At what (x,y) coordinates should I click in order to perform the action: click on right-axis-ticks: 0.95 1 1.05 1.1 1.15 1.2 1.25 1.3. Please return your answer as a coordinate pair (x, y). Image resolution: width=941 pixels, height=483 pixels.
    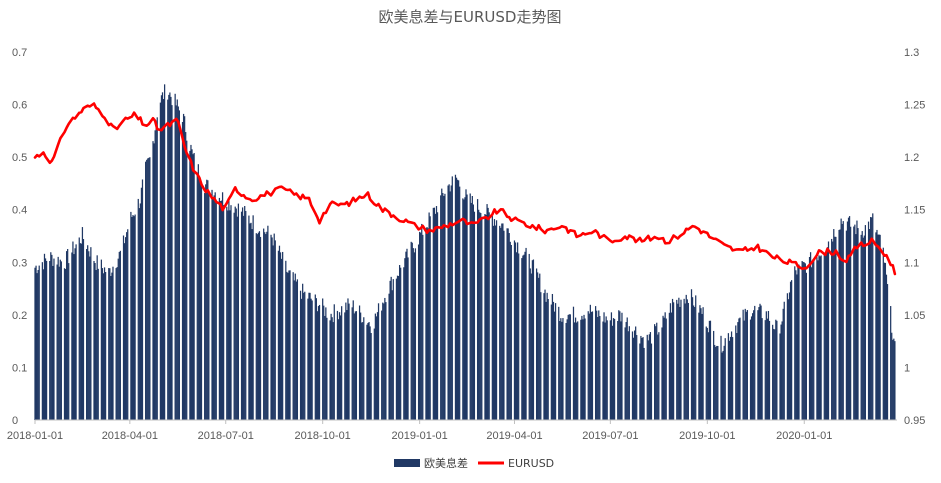
    Looking at the image, I should click on (914, 237).